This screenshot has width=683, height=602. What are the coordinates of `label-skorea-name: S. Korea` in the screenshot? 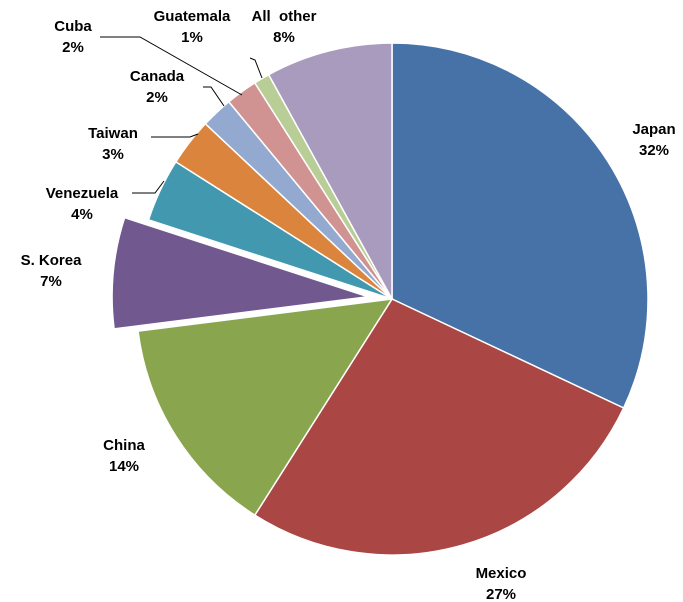 It's located at (52, 260).